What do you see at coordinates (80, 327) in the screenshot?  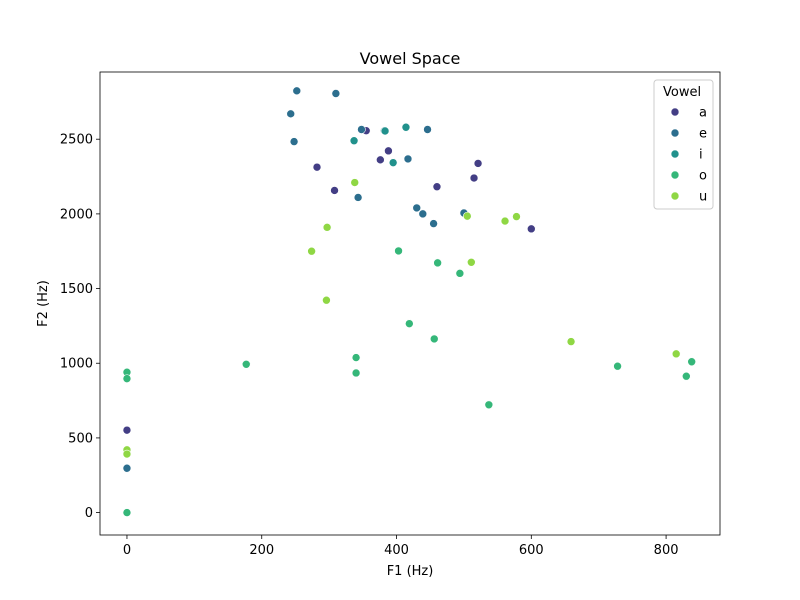 I see `y-axis-ticks: 0 500 1000 1500 2000 2500` at bounding box center [80, 327].